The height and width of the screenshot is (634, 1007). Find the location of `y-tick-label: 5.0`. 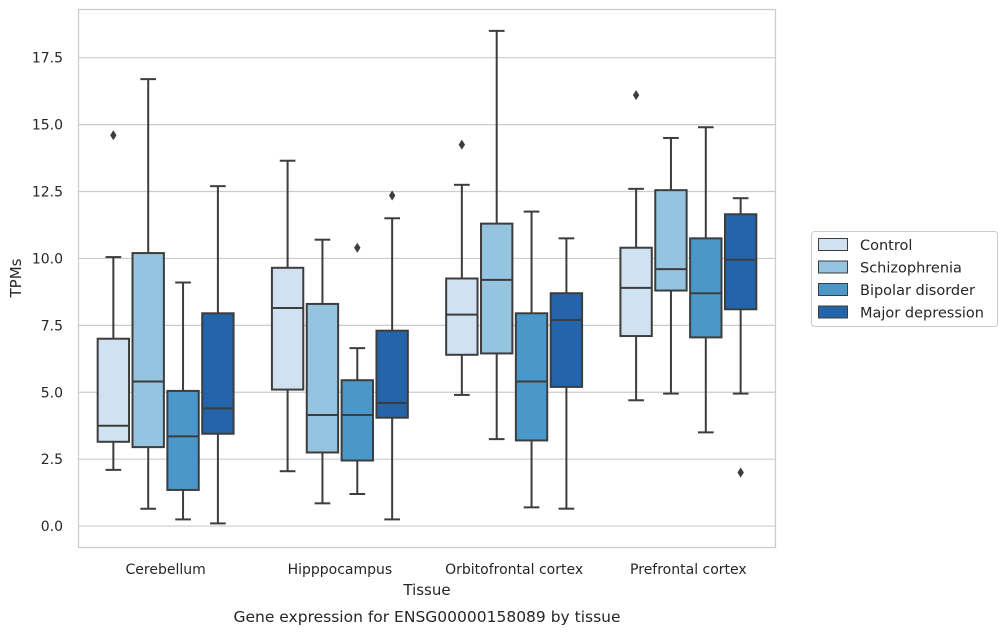

y-tick-label: 5.0 is located at coordinates (52, 393).